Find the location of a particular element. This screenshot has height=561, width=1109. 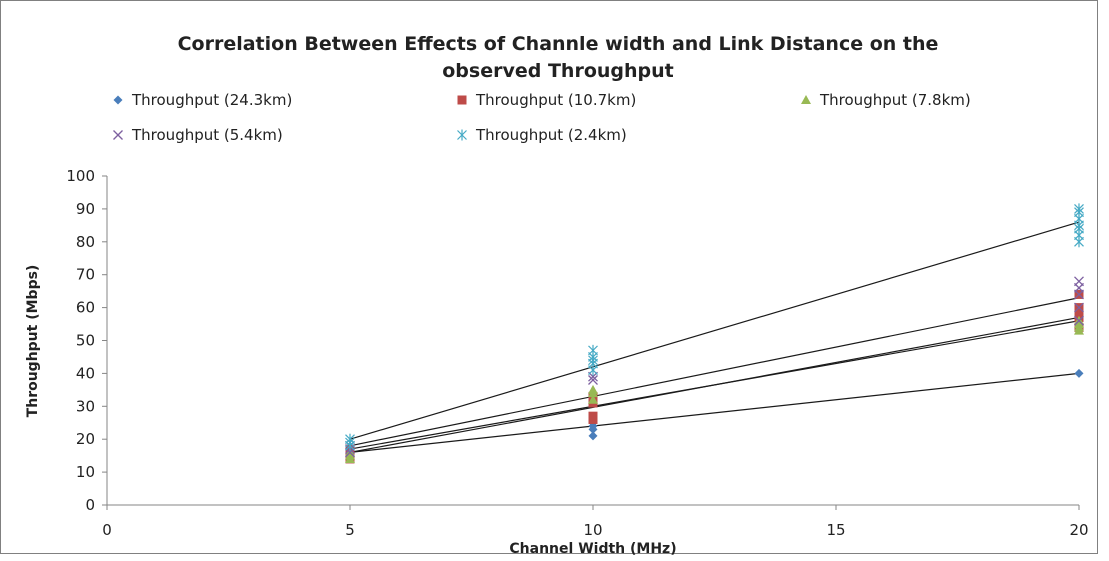

y-tick-label: 90 is located at coordinates (85, 209).